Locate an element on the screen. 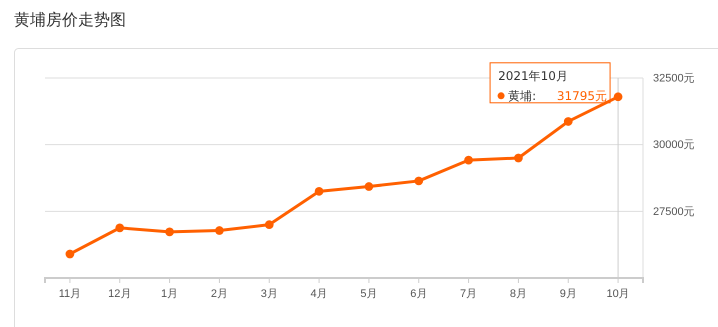 This screenshot has height=327, width=718. x-tick-label: 5月 is located at coordinates (369, 294).